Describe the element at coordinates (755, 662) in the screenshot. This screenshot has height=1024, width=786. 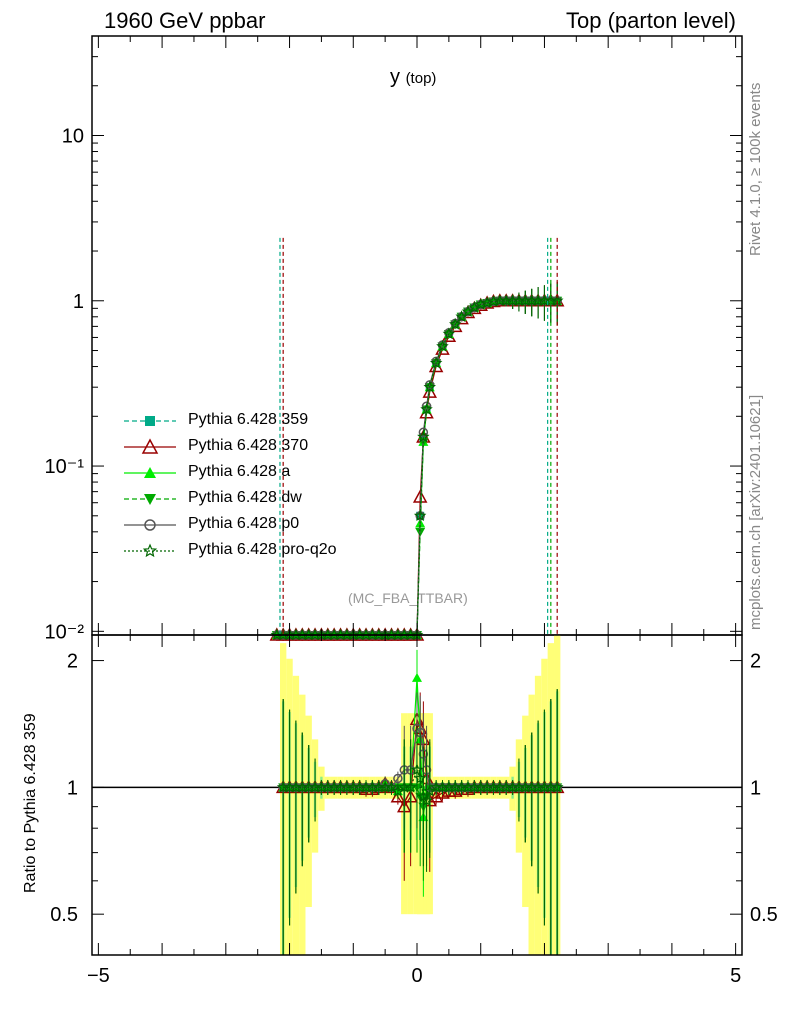
I see `ratio-y-tick-label-right: 2` at that location.